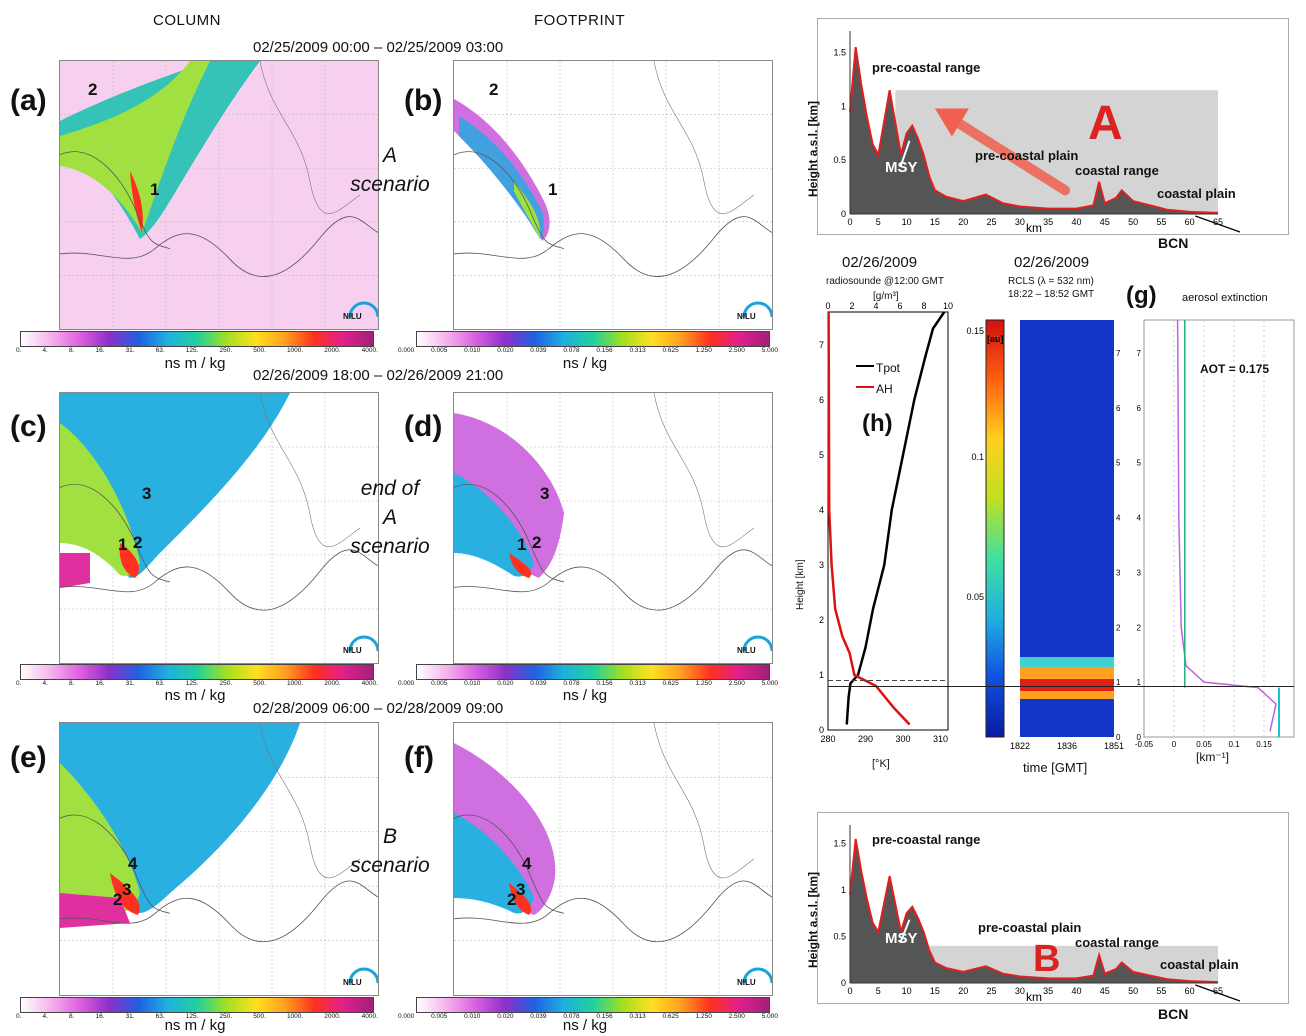  I want to click on bottom-tick-label: 310, so click(940, 739).